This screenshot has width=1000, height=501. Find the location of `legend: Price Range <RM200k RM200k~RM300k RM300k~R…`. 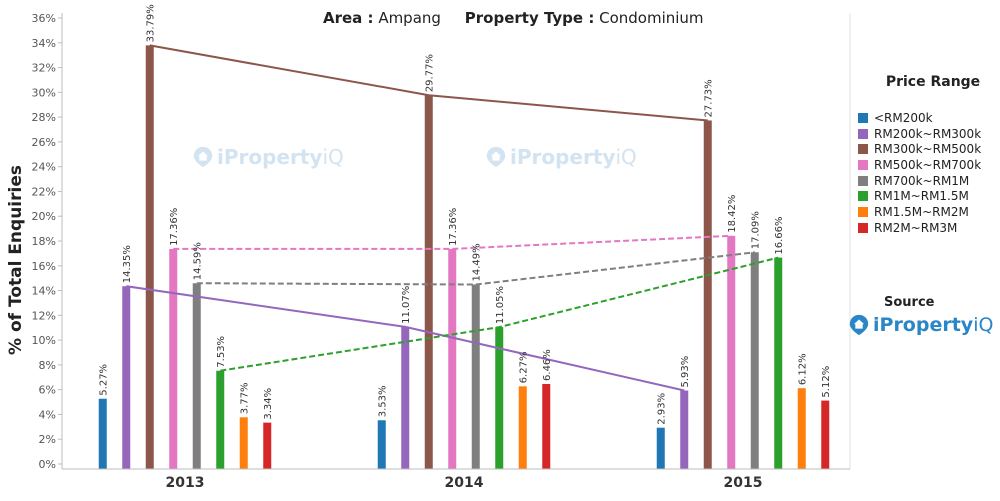

legend: Price Range <RM200k RM200k~RM300k RM300k~R… is located at coordinates (928, 155).